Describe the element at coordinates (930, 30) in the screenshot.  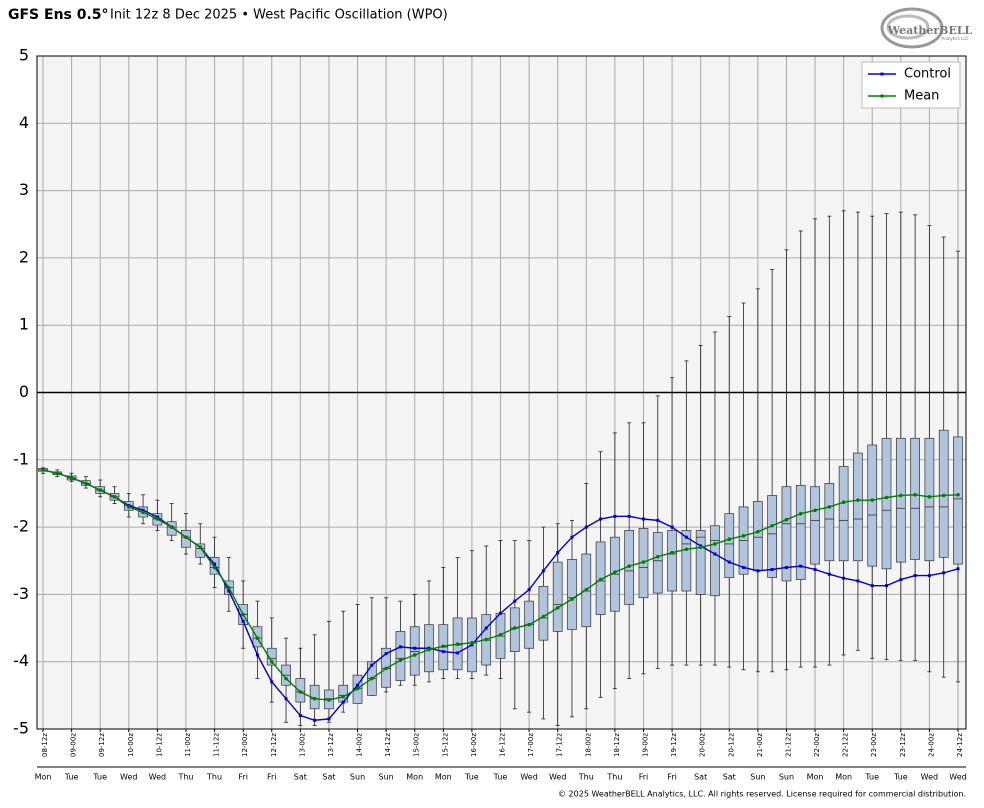
I see `logo-text: WeatherBELL` at that location.